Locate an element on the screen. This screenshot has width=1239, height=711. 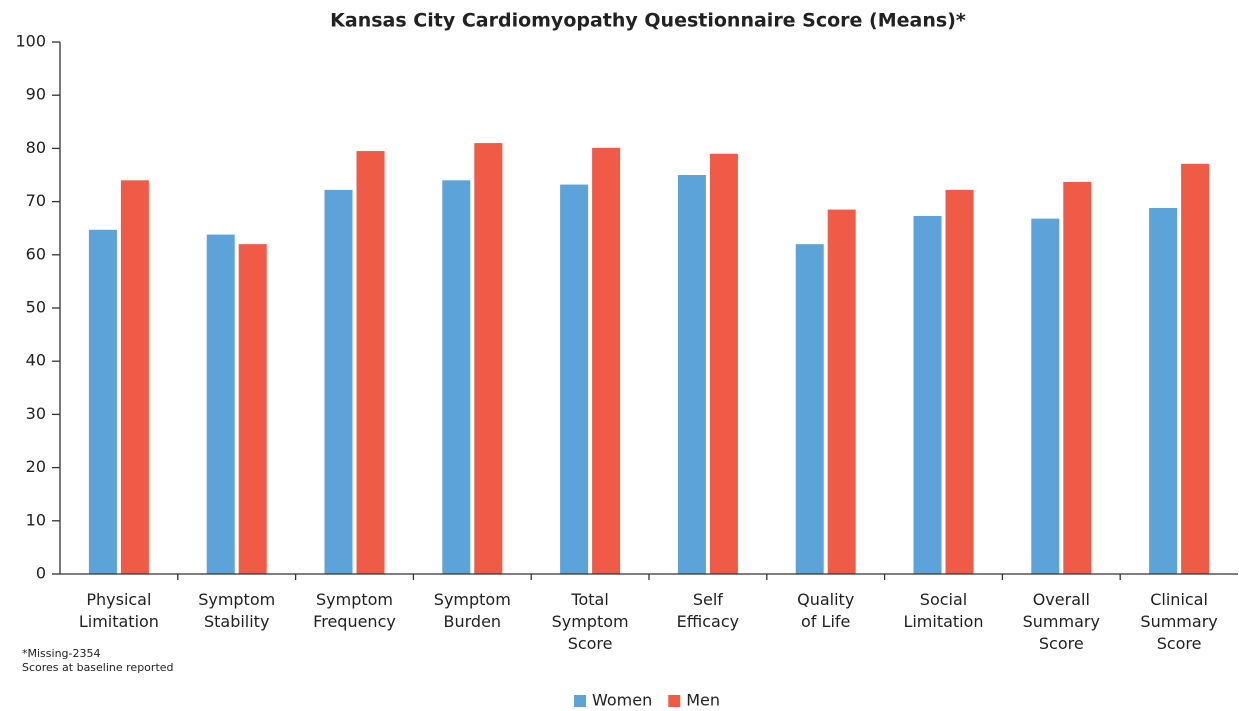
y-tick-label: 100 is located at coordinates (30, 41).